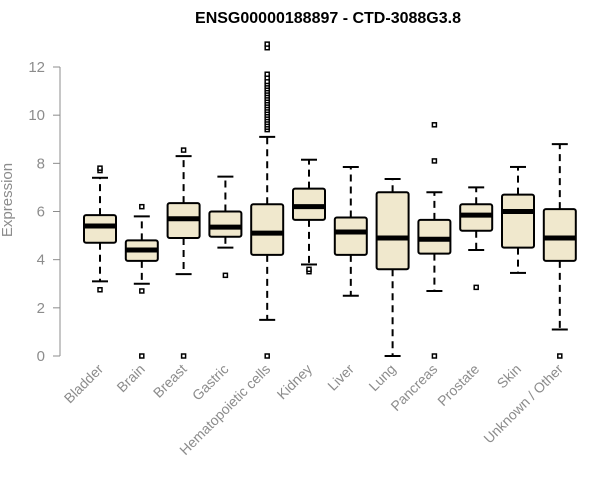 The image size is (600, 500). I want to click on box-brain, so click(141, 281).